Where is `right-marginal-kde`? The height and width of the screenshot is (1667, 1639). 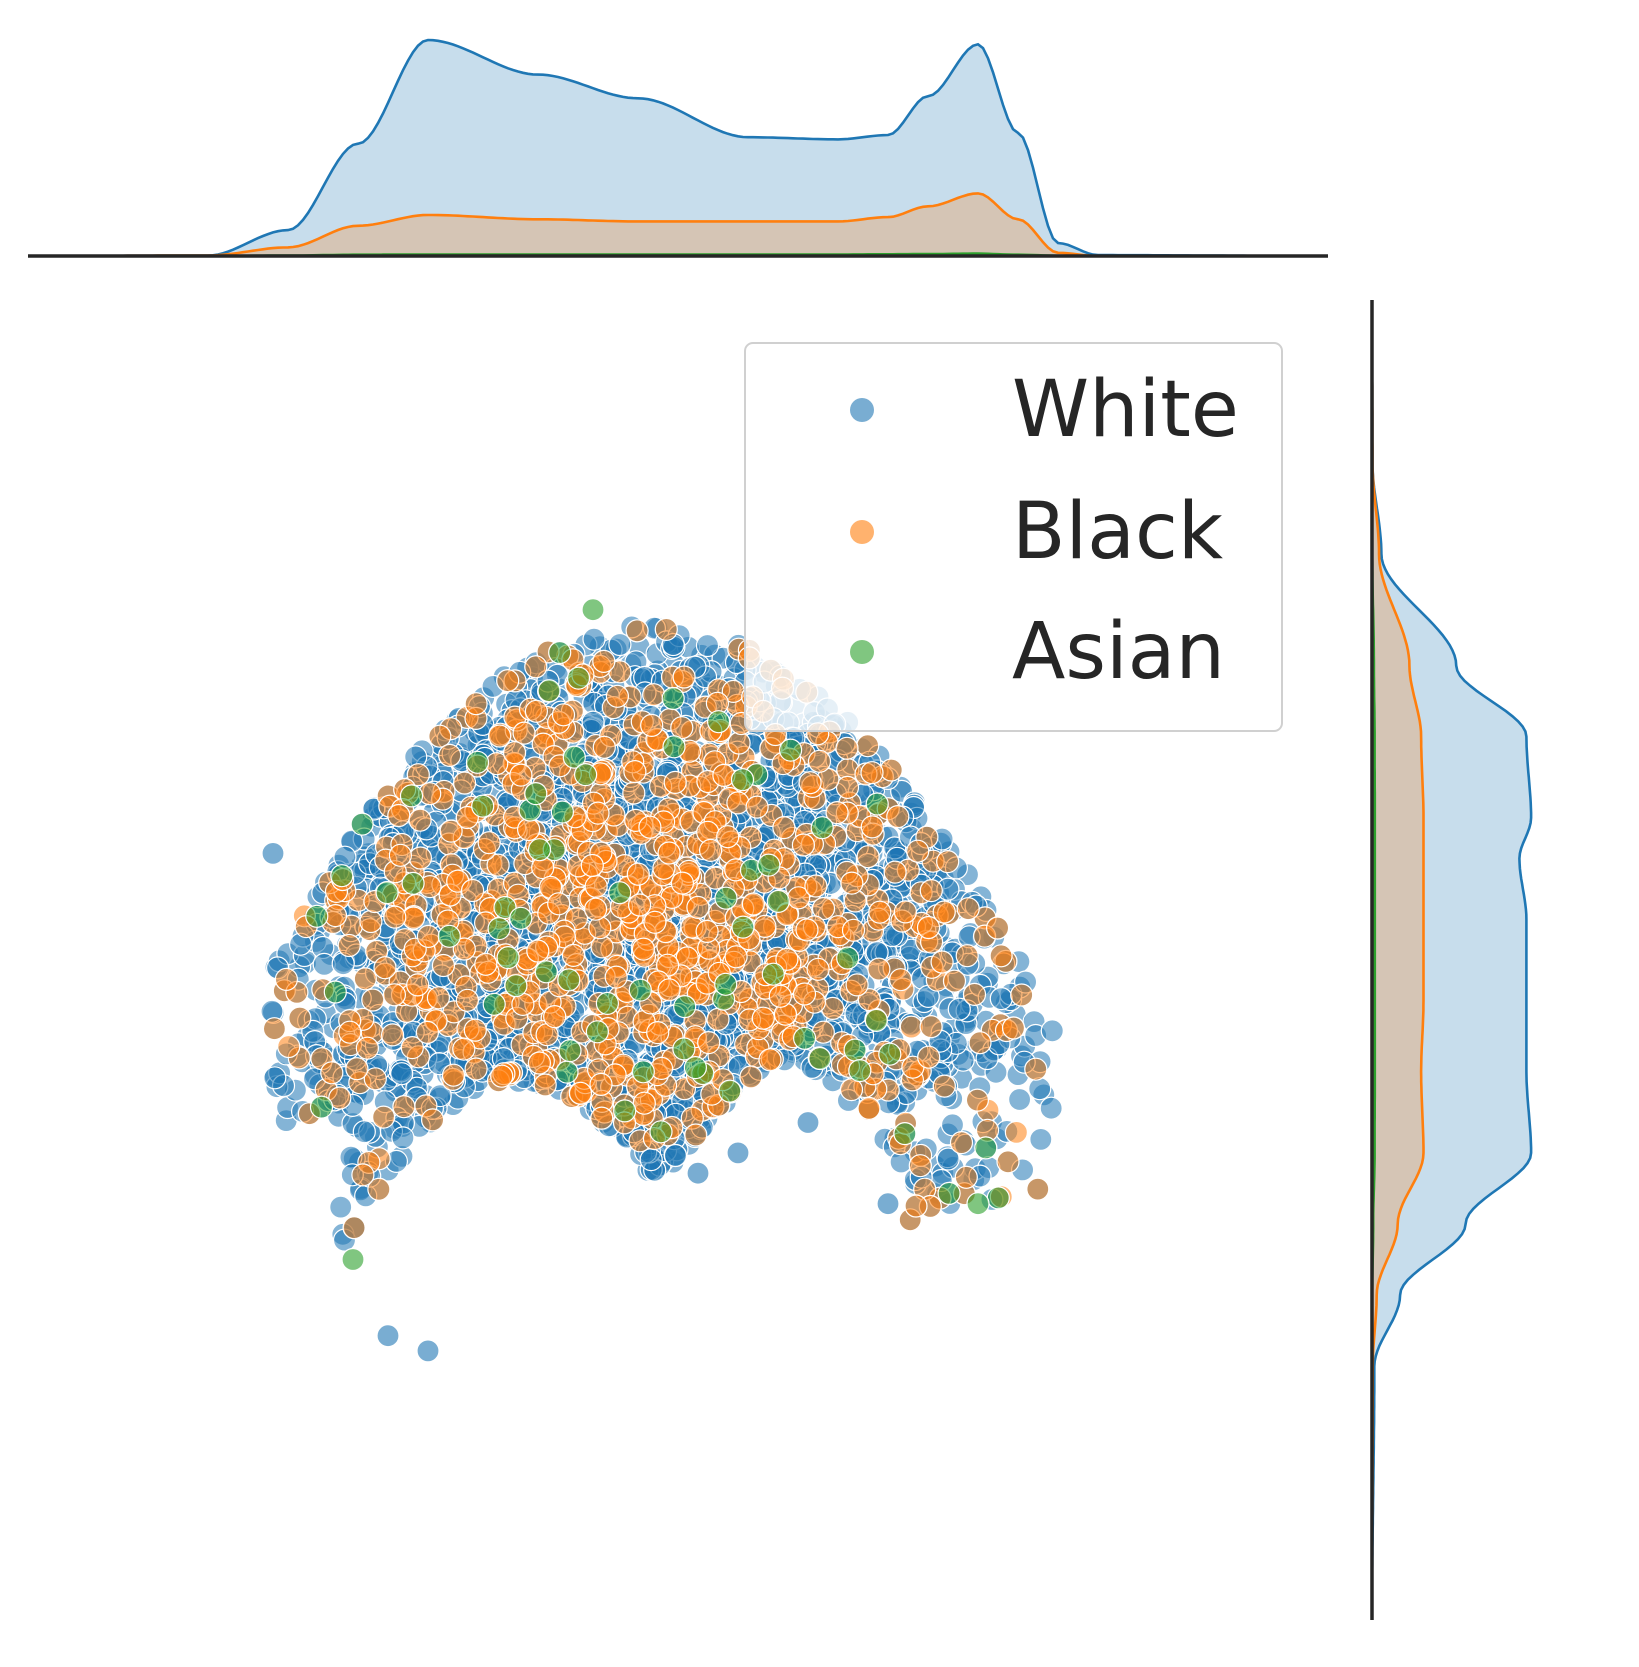 right-marginal-kde is located at coordinates (1451, 960).